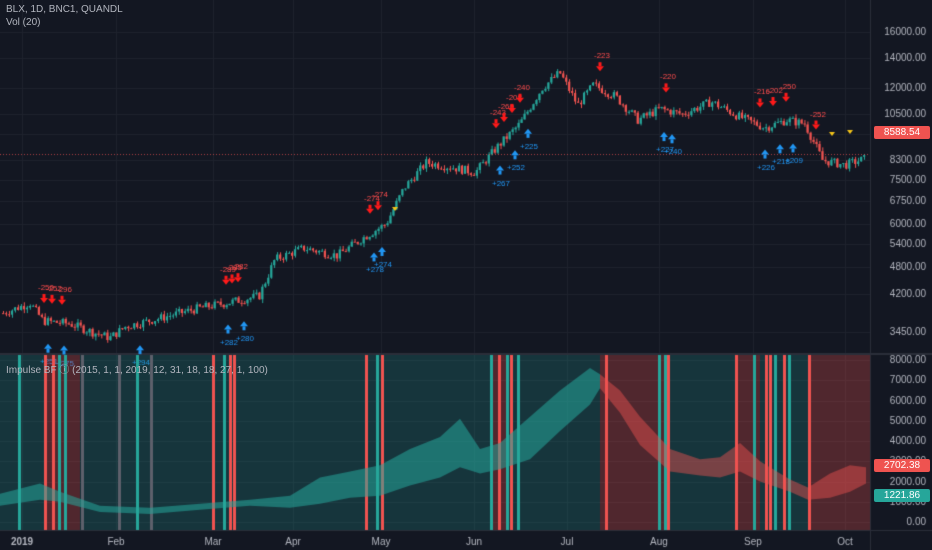 This screenshot has width=932, height=550. What do you see at coordinates (23, 22) in the screenshot?
I see `volume-legend: Vol (20)` at bounding box center [23, 22].